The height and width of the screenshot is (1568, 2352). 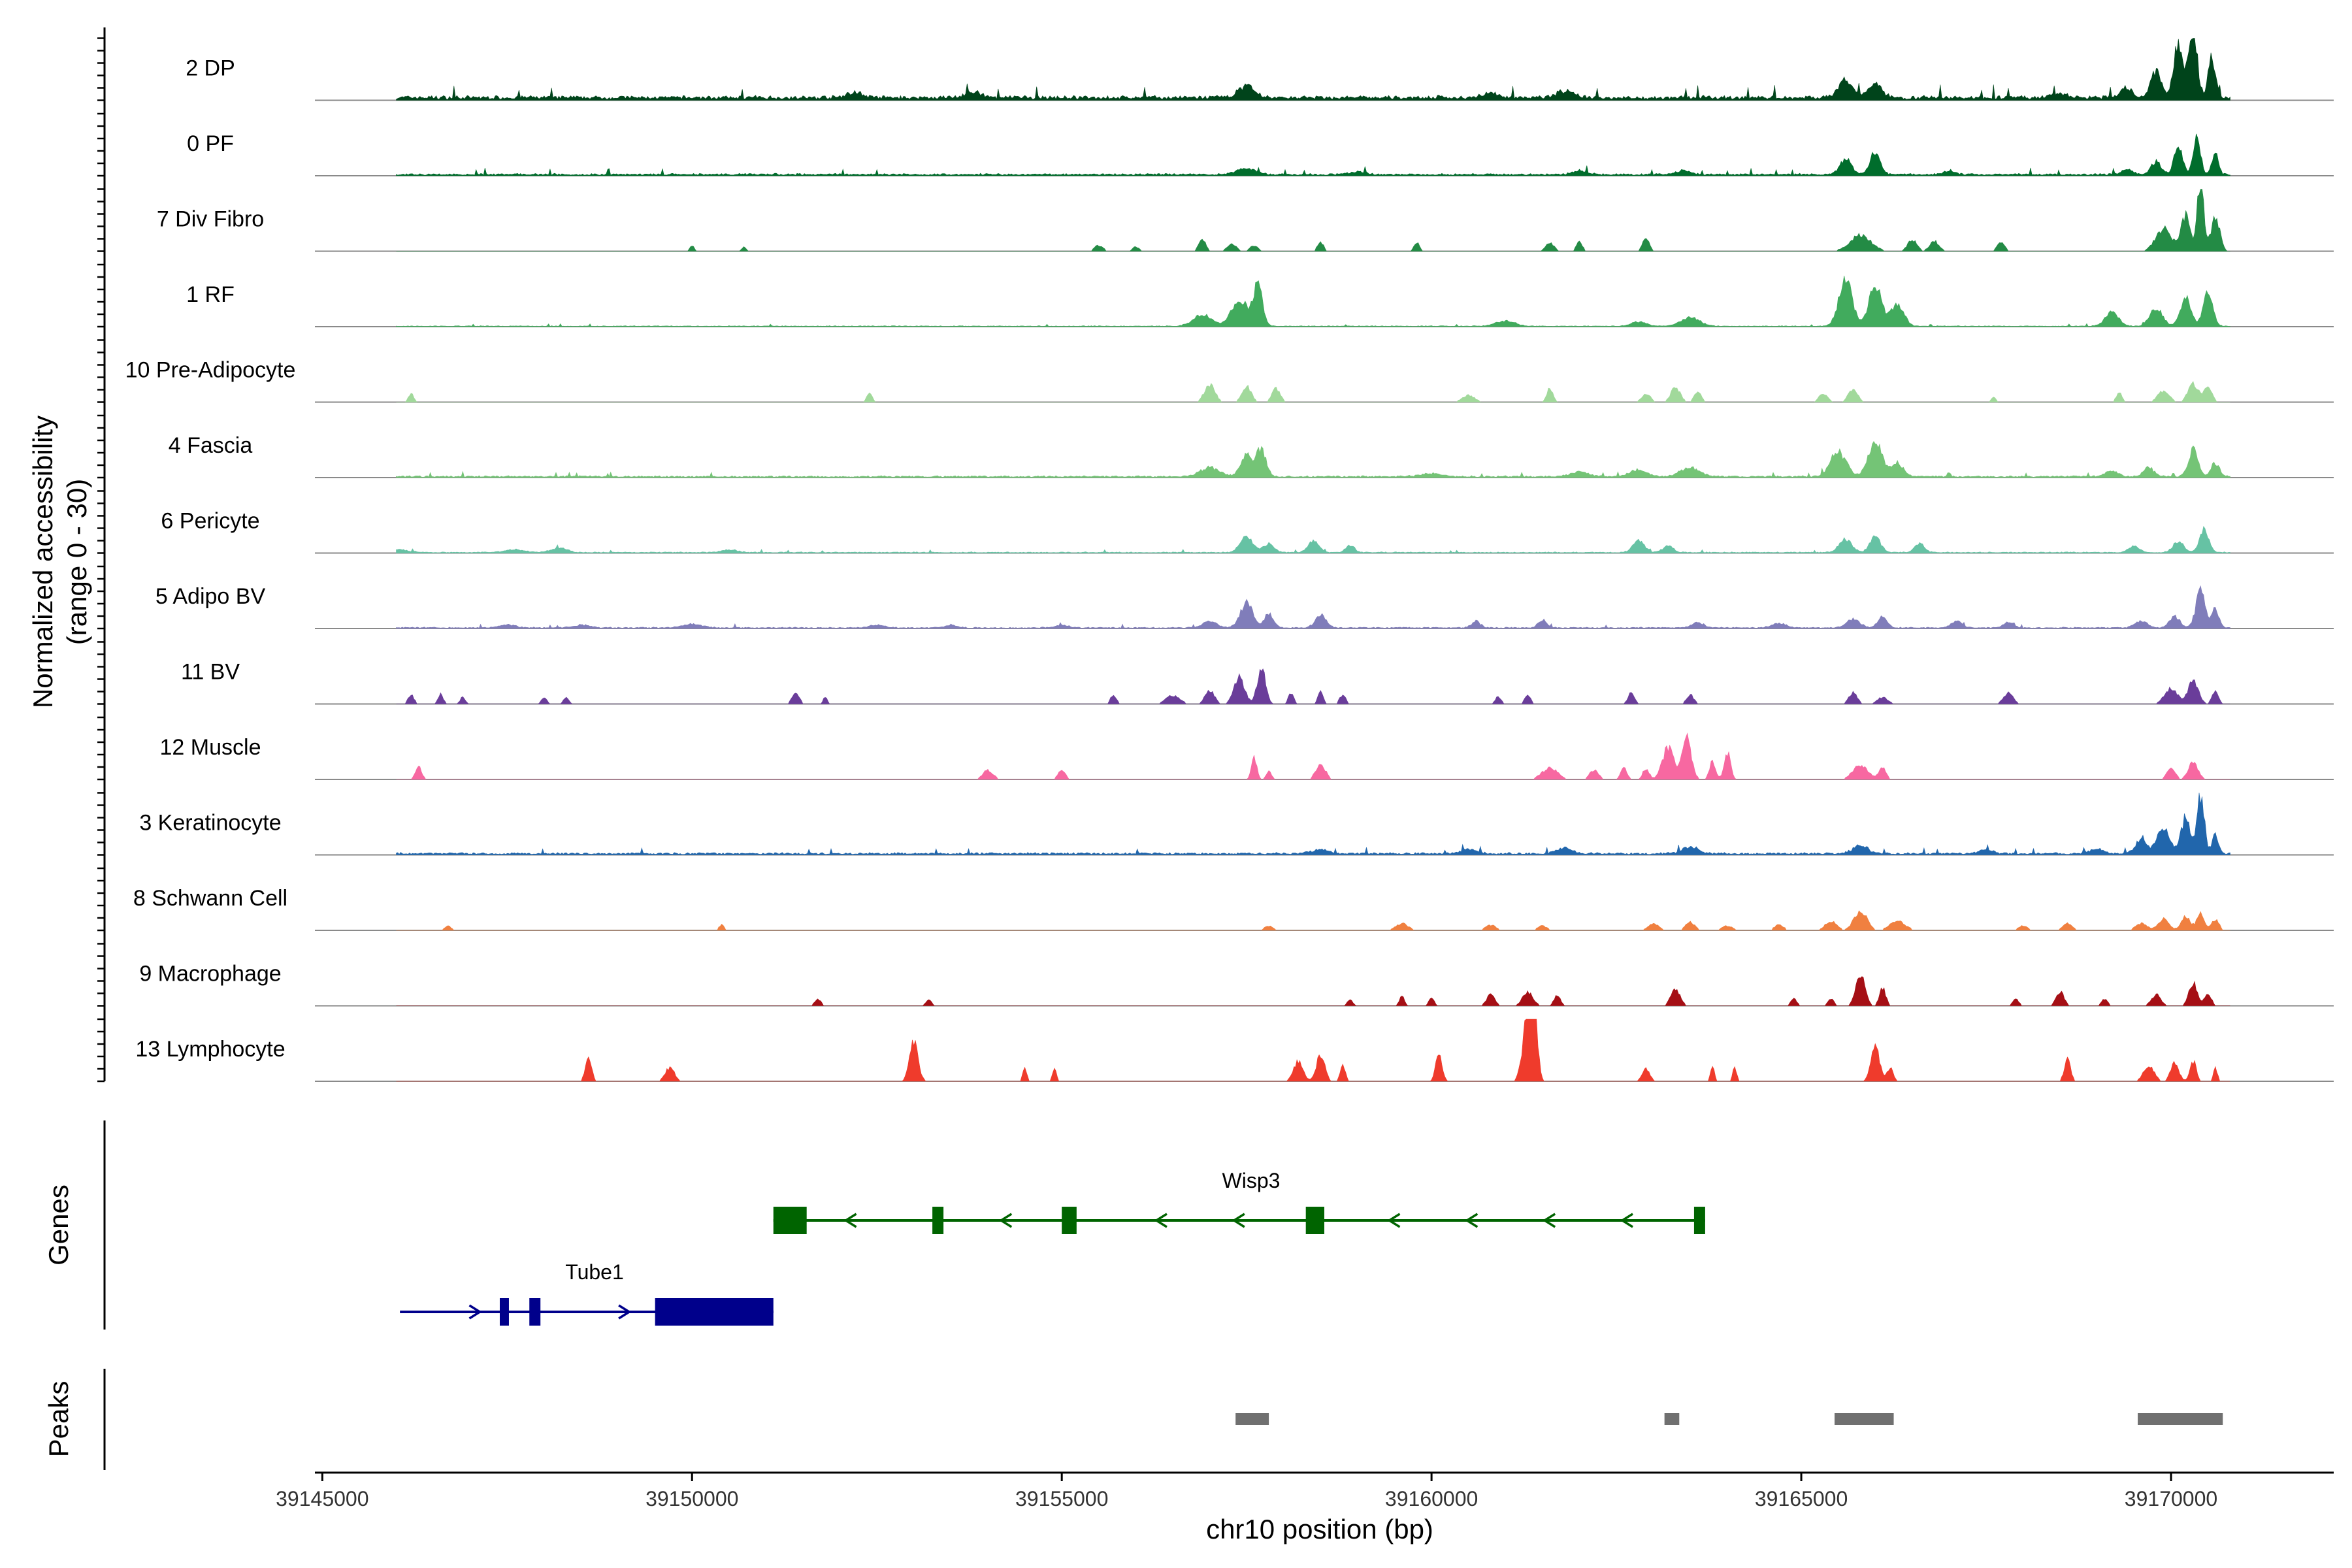 What do you see at coordinates (210, 672) in the screenshot?
I see `track-label: 11 BV` at bounding box center [210, 672].